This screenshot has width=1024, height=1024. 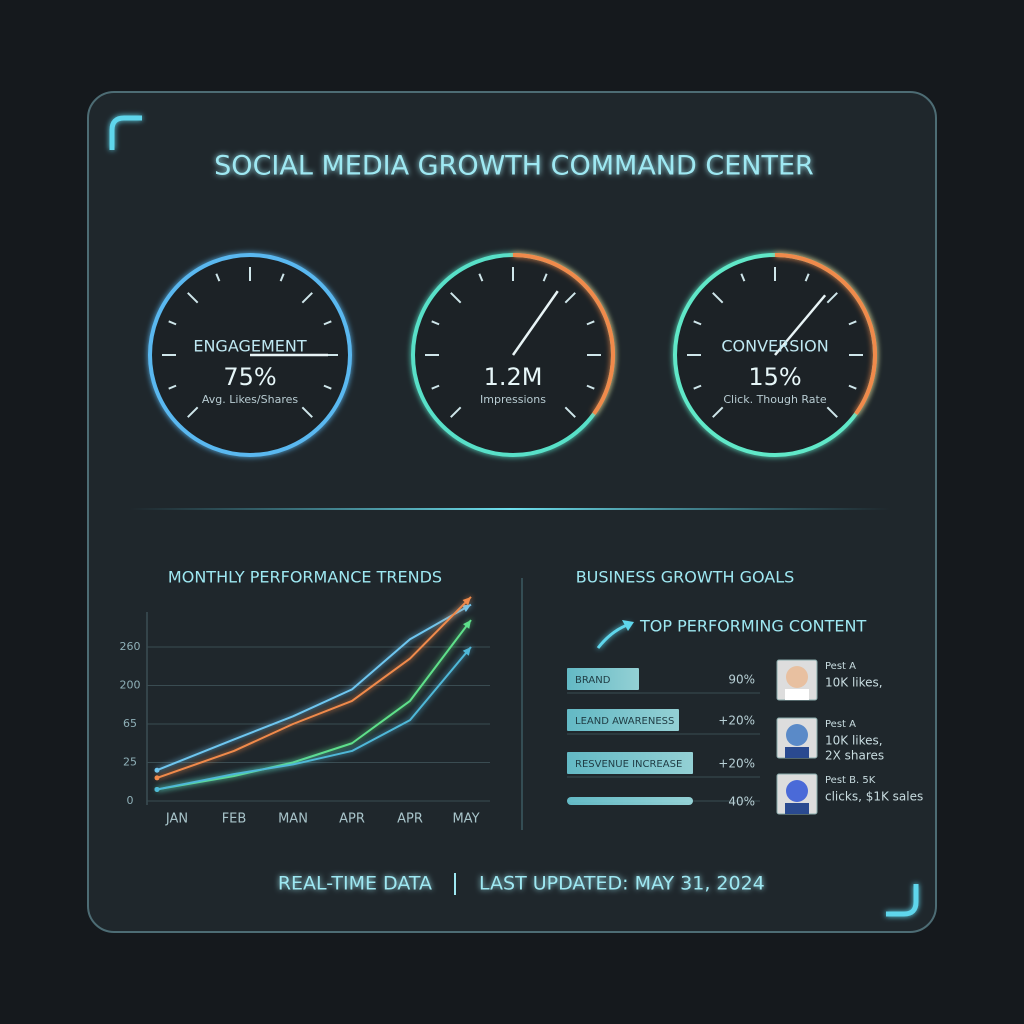 I want to click on x-tick-label: MAY, so click(x=465, y=819).